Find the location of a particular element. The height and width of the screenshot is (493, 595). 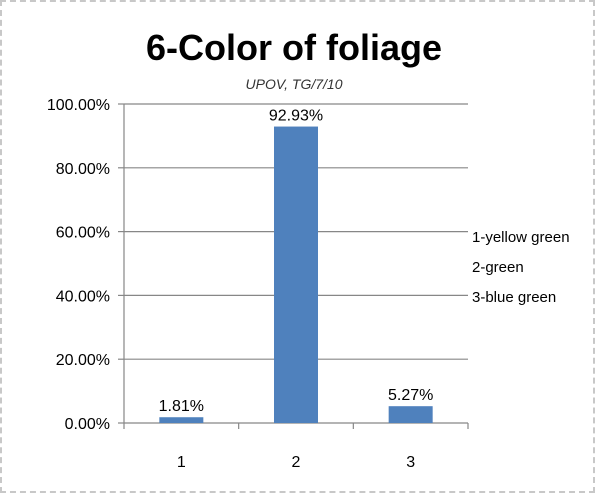

data-label: 5.27% is located at coordinates (410, 395).